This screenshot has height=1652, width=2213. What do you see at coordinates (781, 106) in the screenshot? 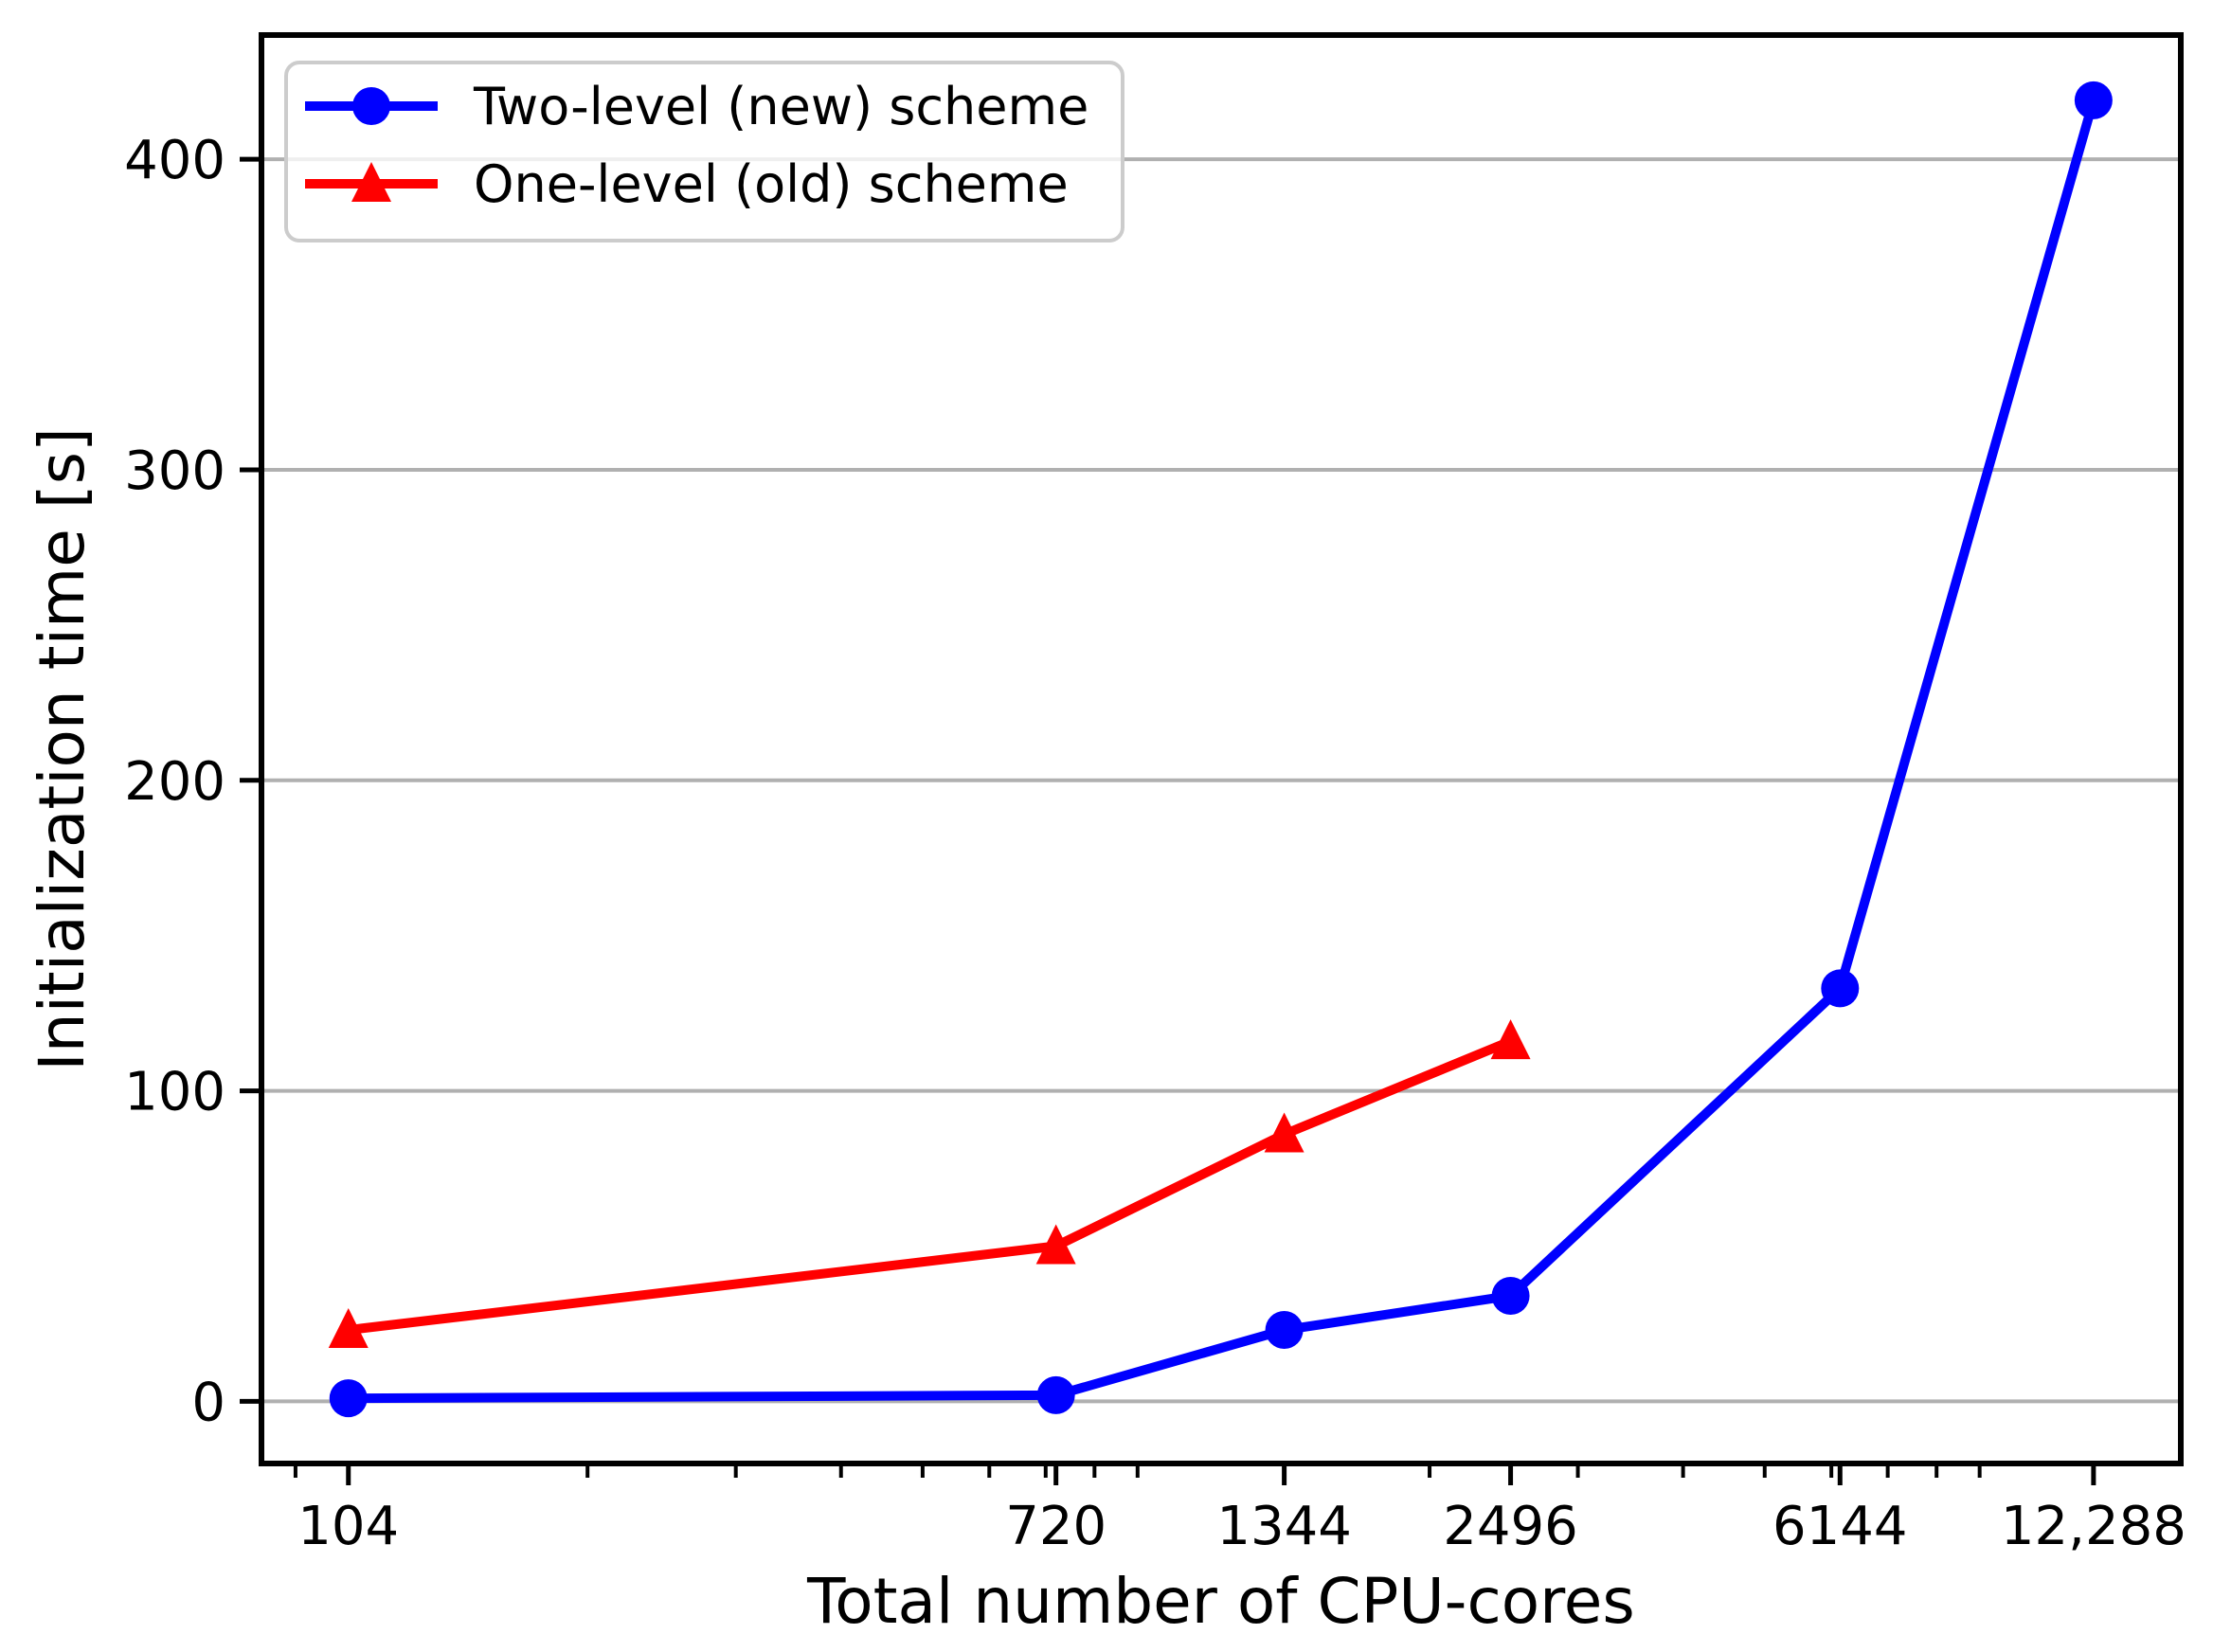
I see `legend-label: Two-level (new) scheme` at bounding box center [781, 106].